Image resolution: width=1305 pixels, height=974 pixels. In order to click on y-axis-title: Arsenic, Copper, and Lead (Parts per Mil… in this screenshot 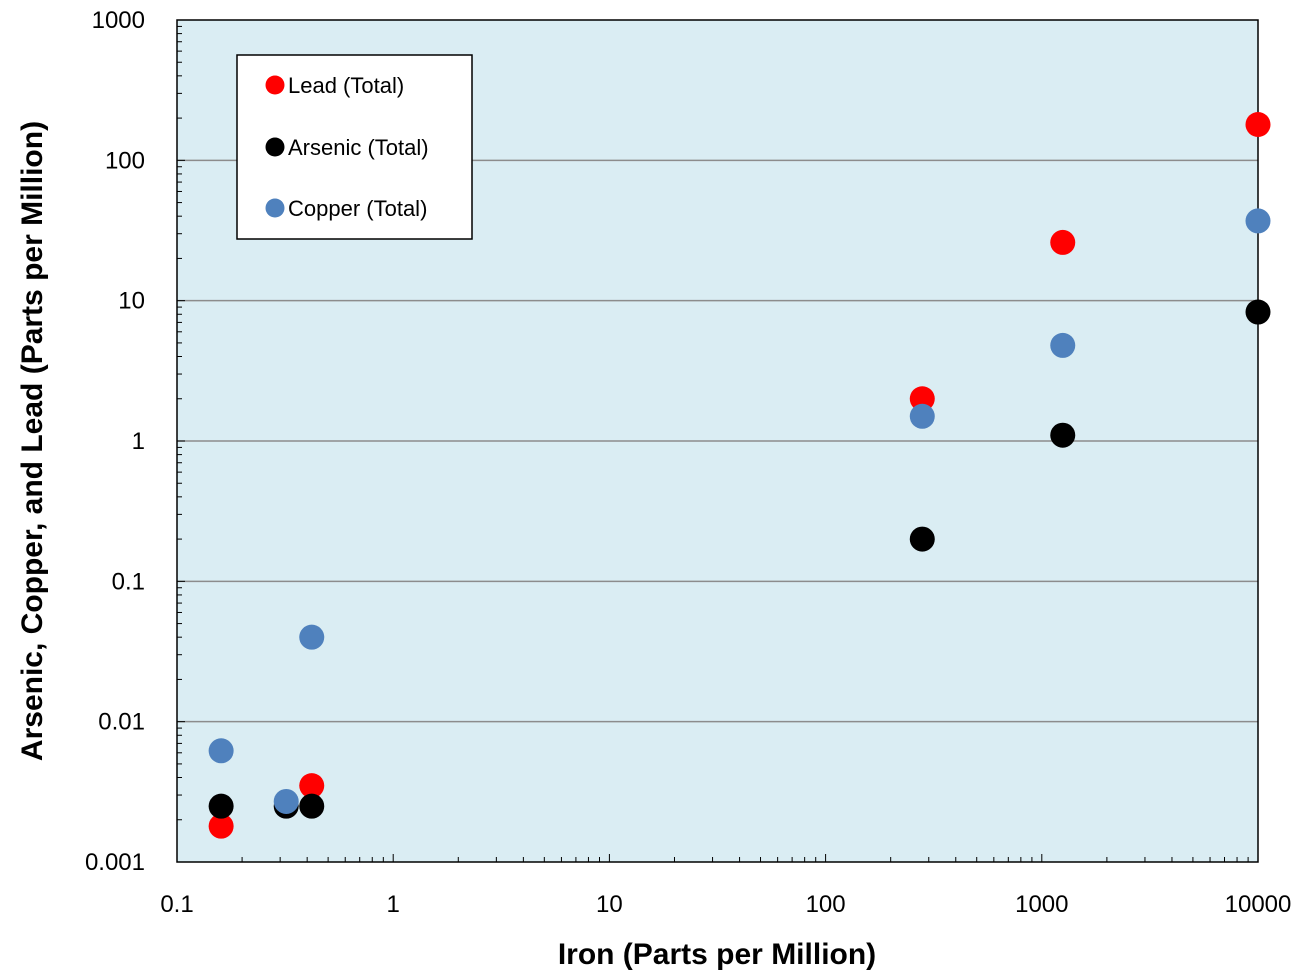, I will do `click(32, 441)`.